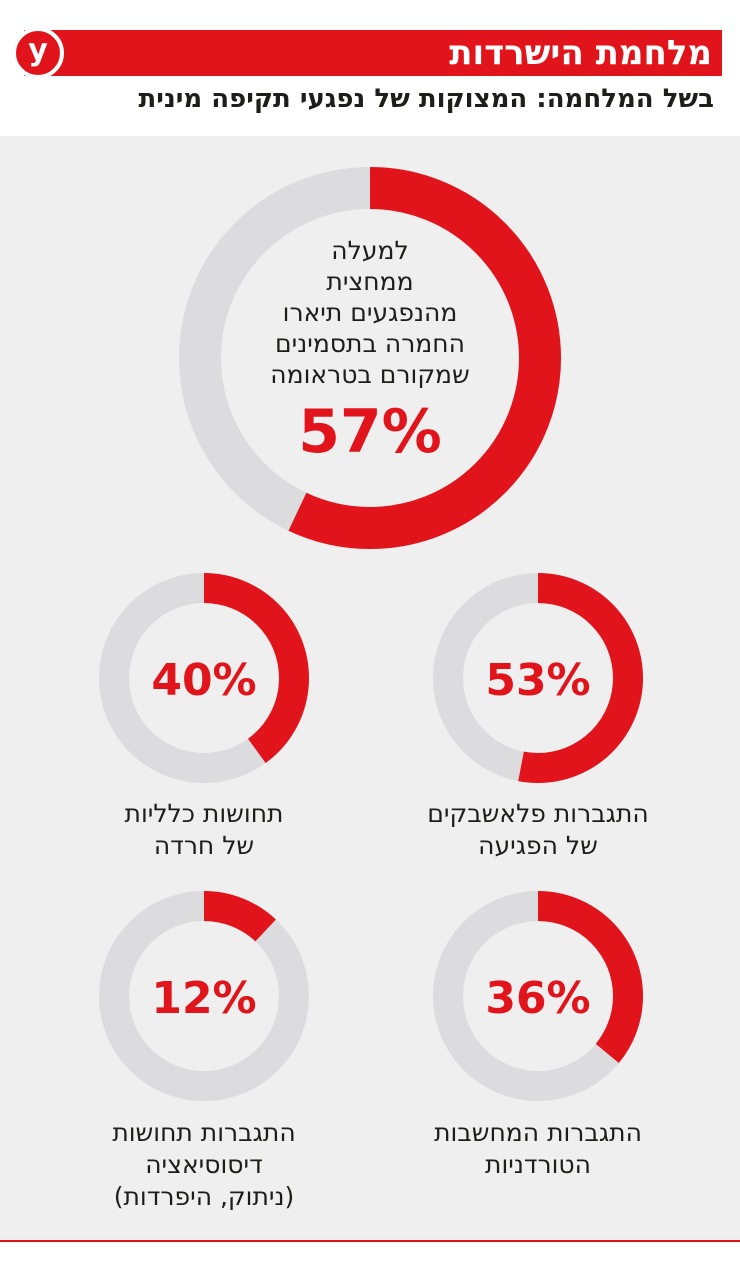 This screenshot has height=1262, width=740. What do you see at coordinates (204, 830) in the screenshot?
I see `anxiety-label: תחושות כלליות של חרדה` at bounding box center [204, 830].